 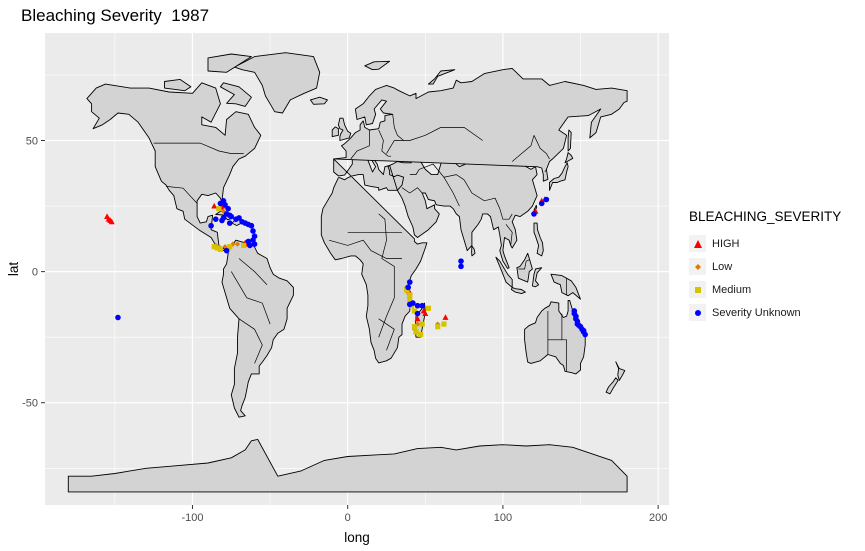 I want to click on y-axis-title: lat, so click(x=13, y=269).